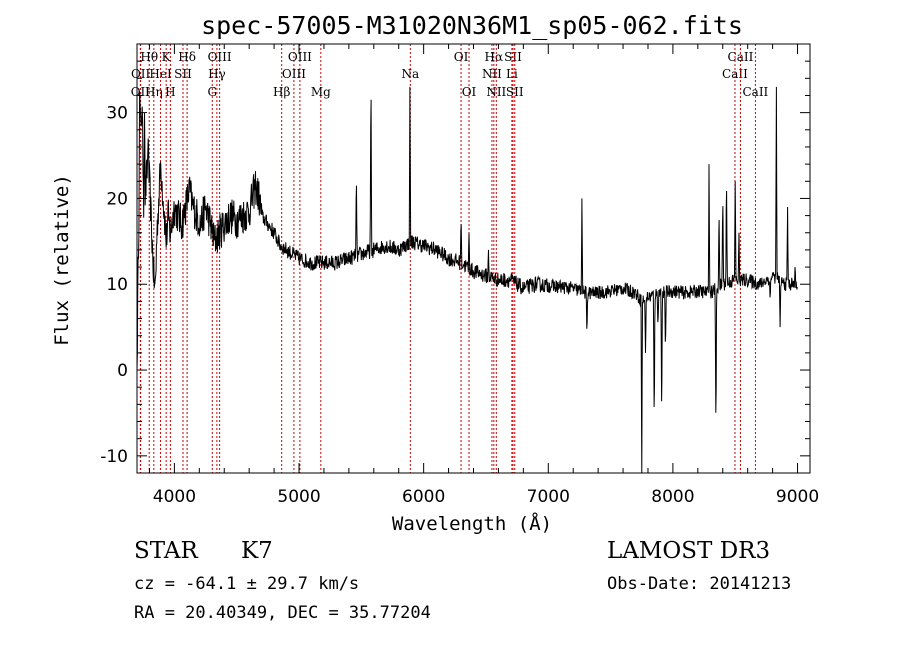  Describe the element at coordinates (689, 551) in the screenshot. I see `survey-name: LAMOST DR3` at that location.